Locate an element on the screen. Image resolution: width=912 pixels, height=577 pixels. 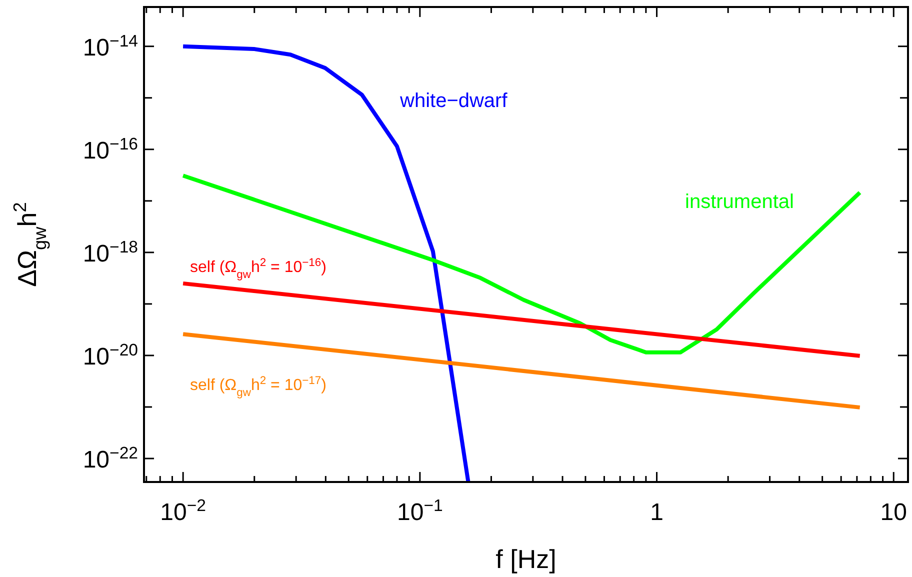
series-label: self (Ω$_{gw}$h$^{2}$ = 10$^{−17}$) is located at coordinates (258, 387).